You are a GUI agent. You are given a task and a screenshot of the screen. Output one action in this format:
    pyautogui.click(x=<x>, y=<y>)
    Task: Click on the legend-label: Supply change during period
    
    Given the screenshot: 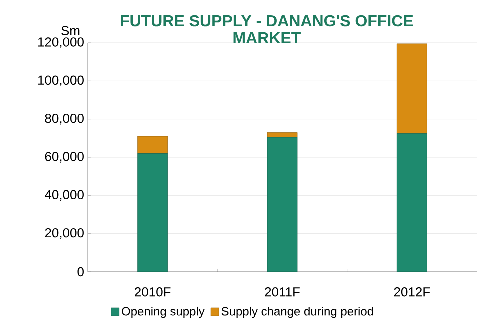 What is the action you would take?
    pyautogui.click(x=298, y=312)
    